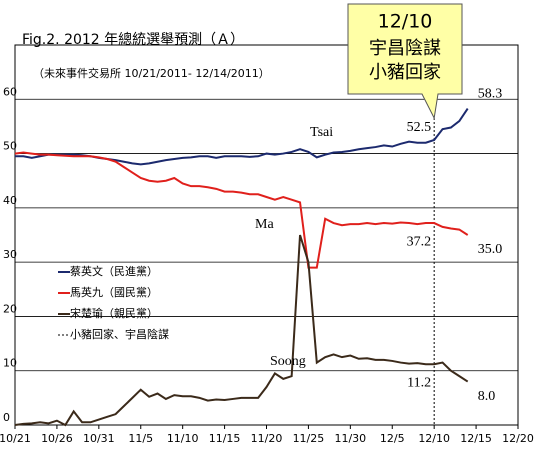  Describe the element at coordinates (490, 94) in the screenshot. I see `value-label: 58.3` at that location.